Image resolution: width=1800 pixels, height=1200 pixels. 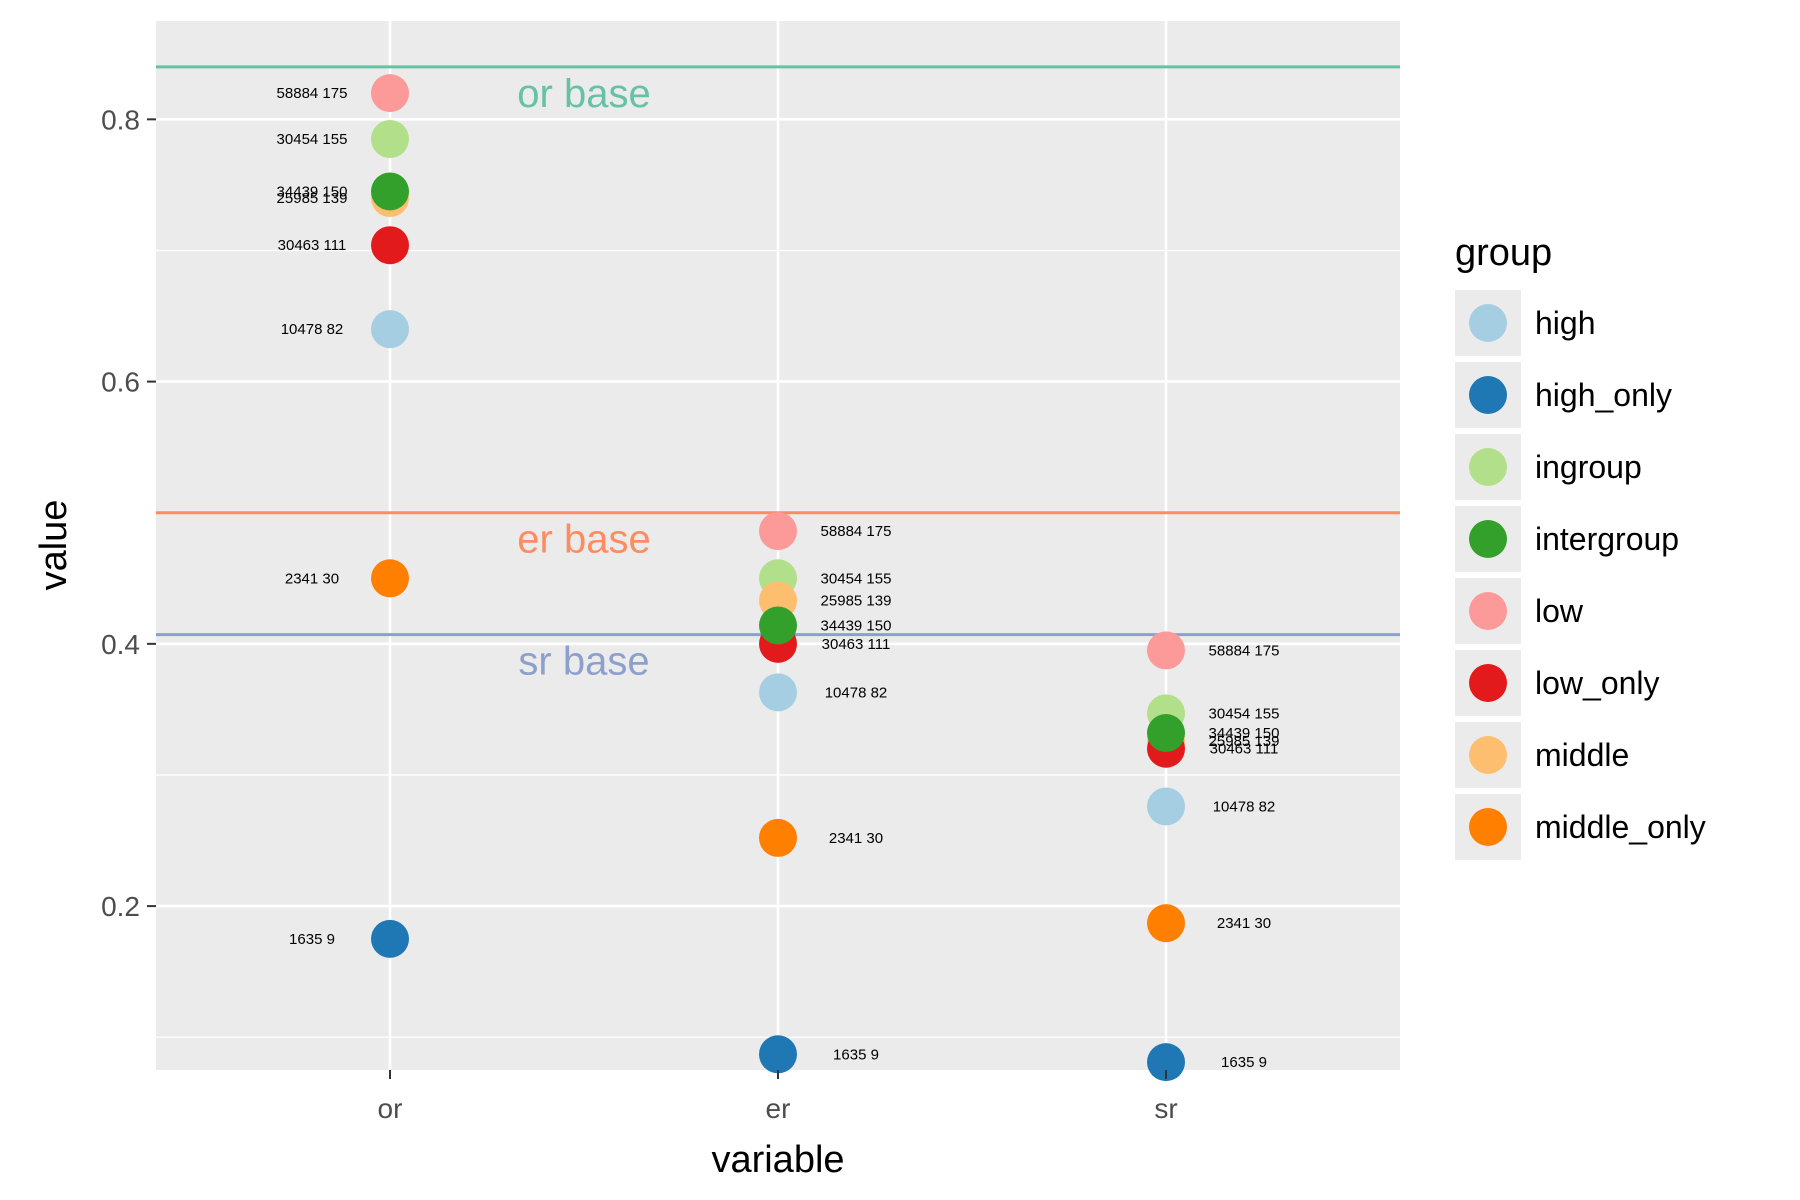 I want to click on legend-label: middle, so click(x=1582, y=755).